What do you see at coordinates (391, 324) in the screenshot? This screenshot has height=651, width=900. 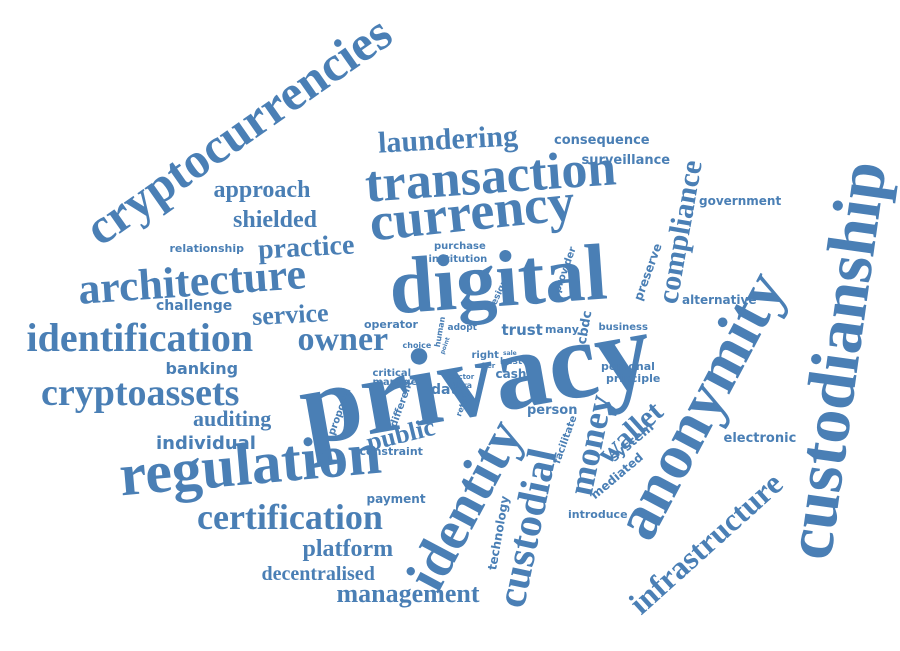 I see `word-operator: operator` at bounding box center [391, 324].